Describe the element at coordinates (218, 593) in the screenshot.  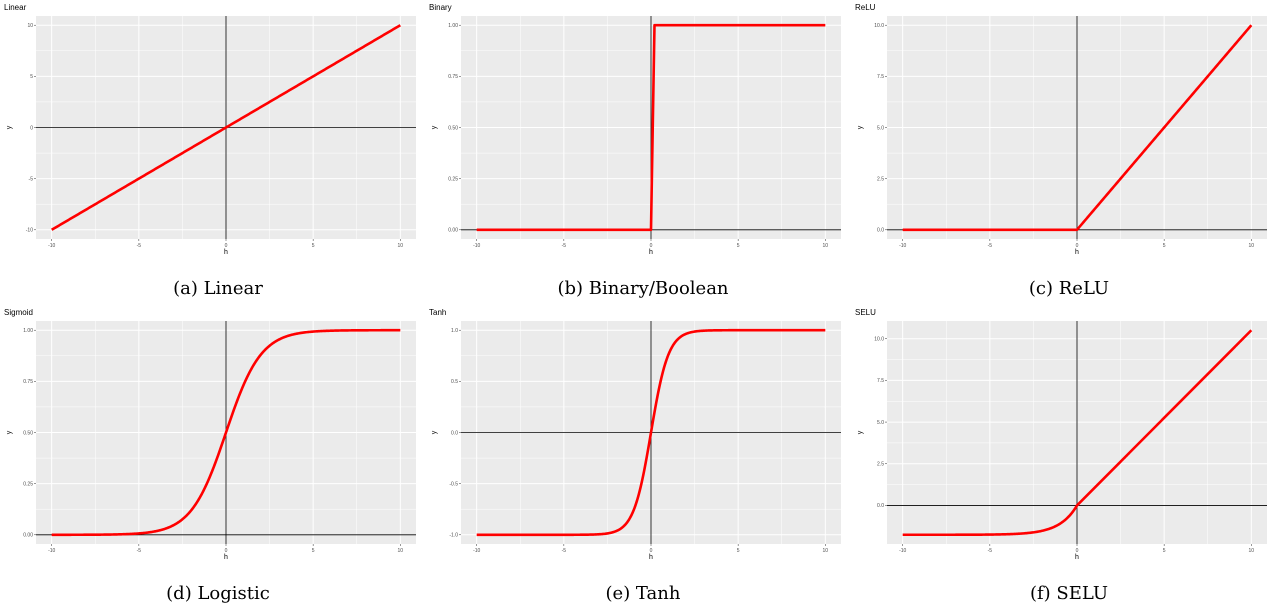
I see `subfigure-caption: (d) Logistic` at that location.